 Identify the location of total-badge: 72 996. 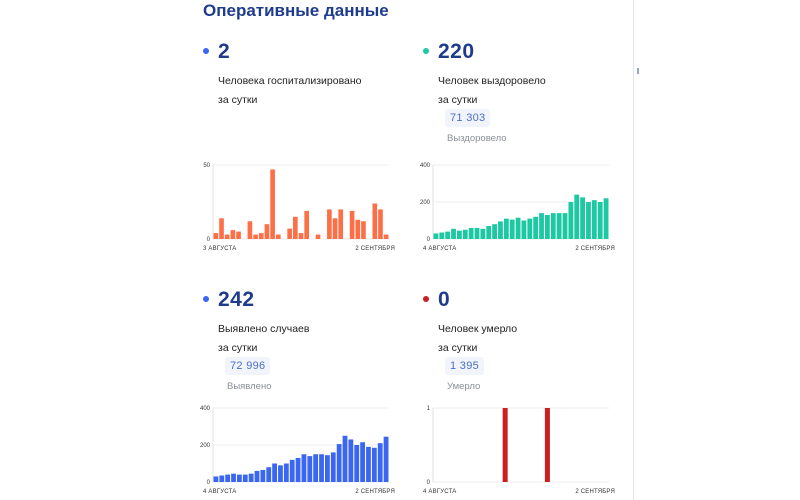
(248, 366).